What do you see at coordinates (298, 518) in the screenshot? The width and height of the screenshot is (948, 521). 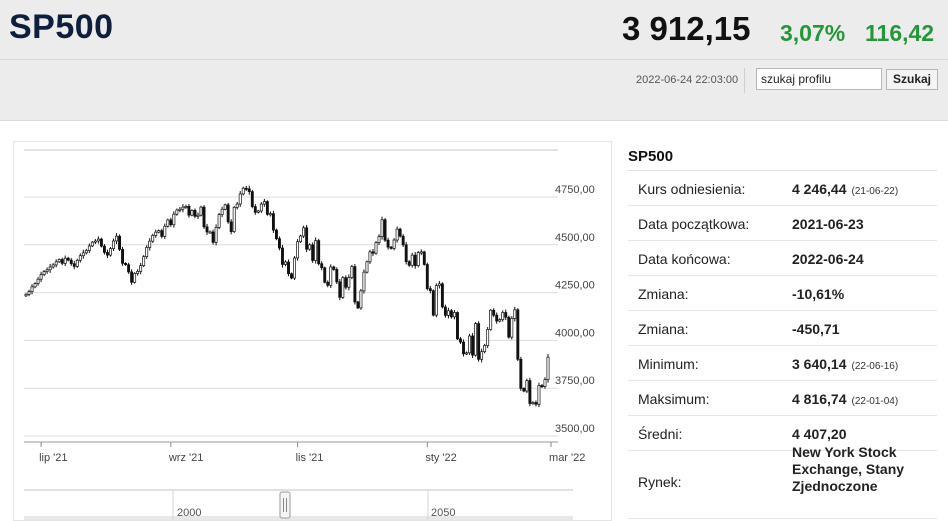 I see `navigator-track` at bounding box center [298, 518].